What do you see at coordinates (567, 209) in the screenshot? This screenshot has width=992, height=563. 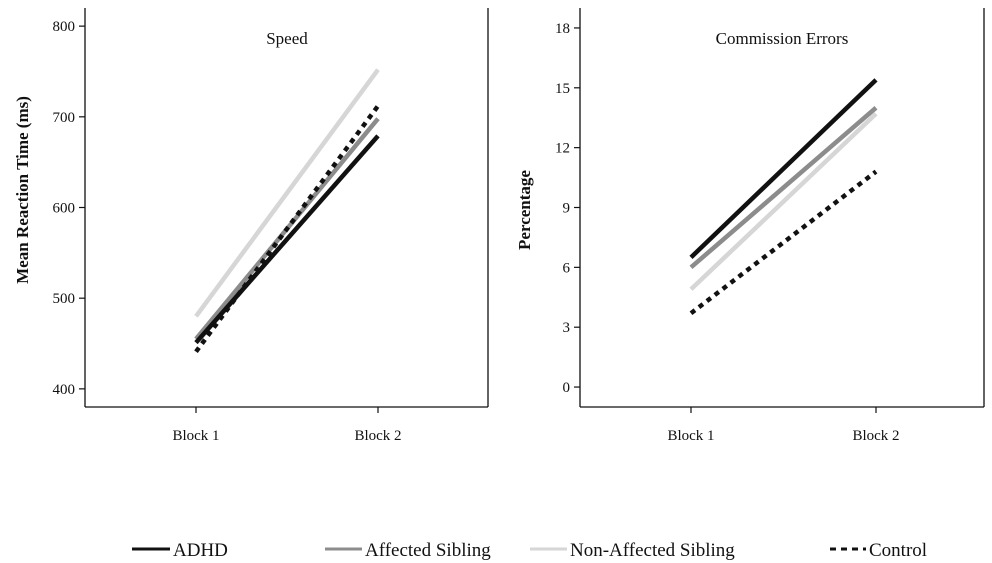 I see `y-tick-label: 9` at bounding box center [567, 209].